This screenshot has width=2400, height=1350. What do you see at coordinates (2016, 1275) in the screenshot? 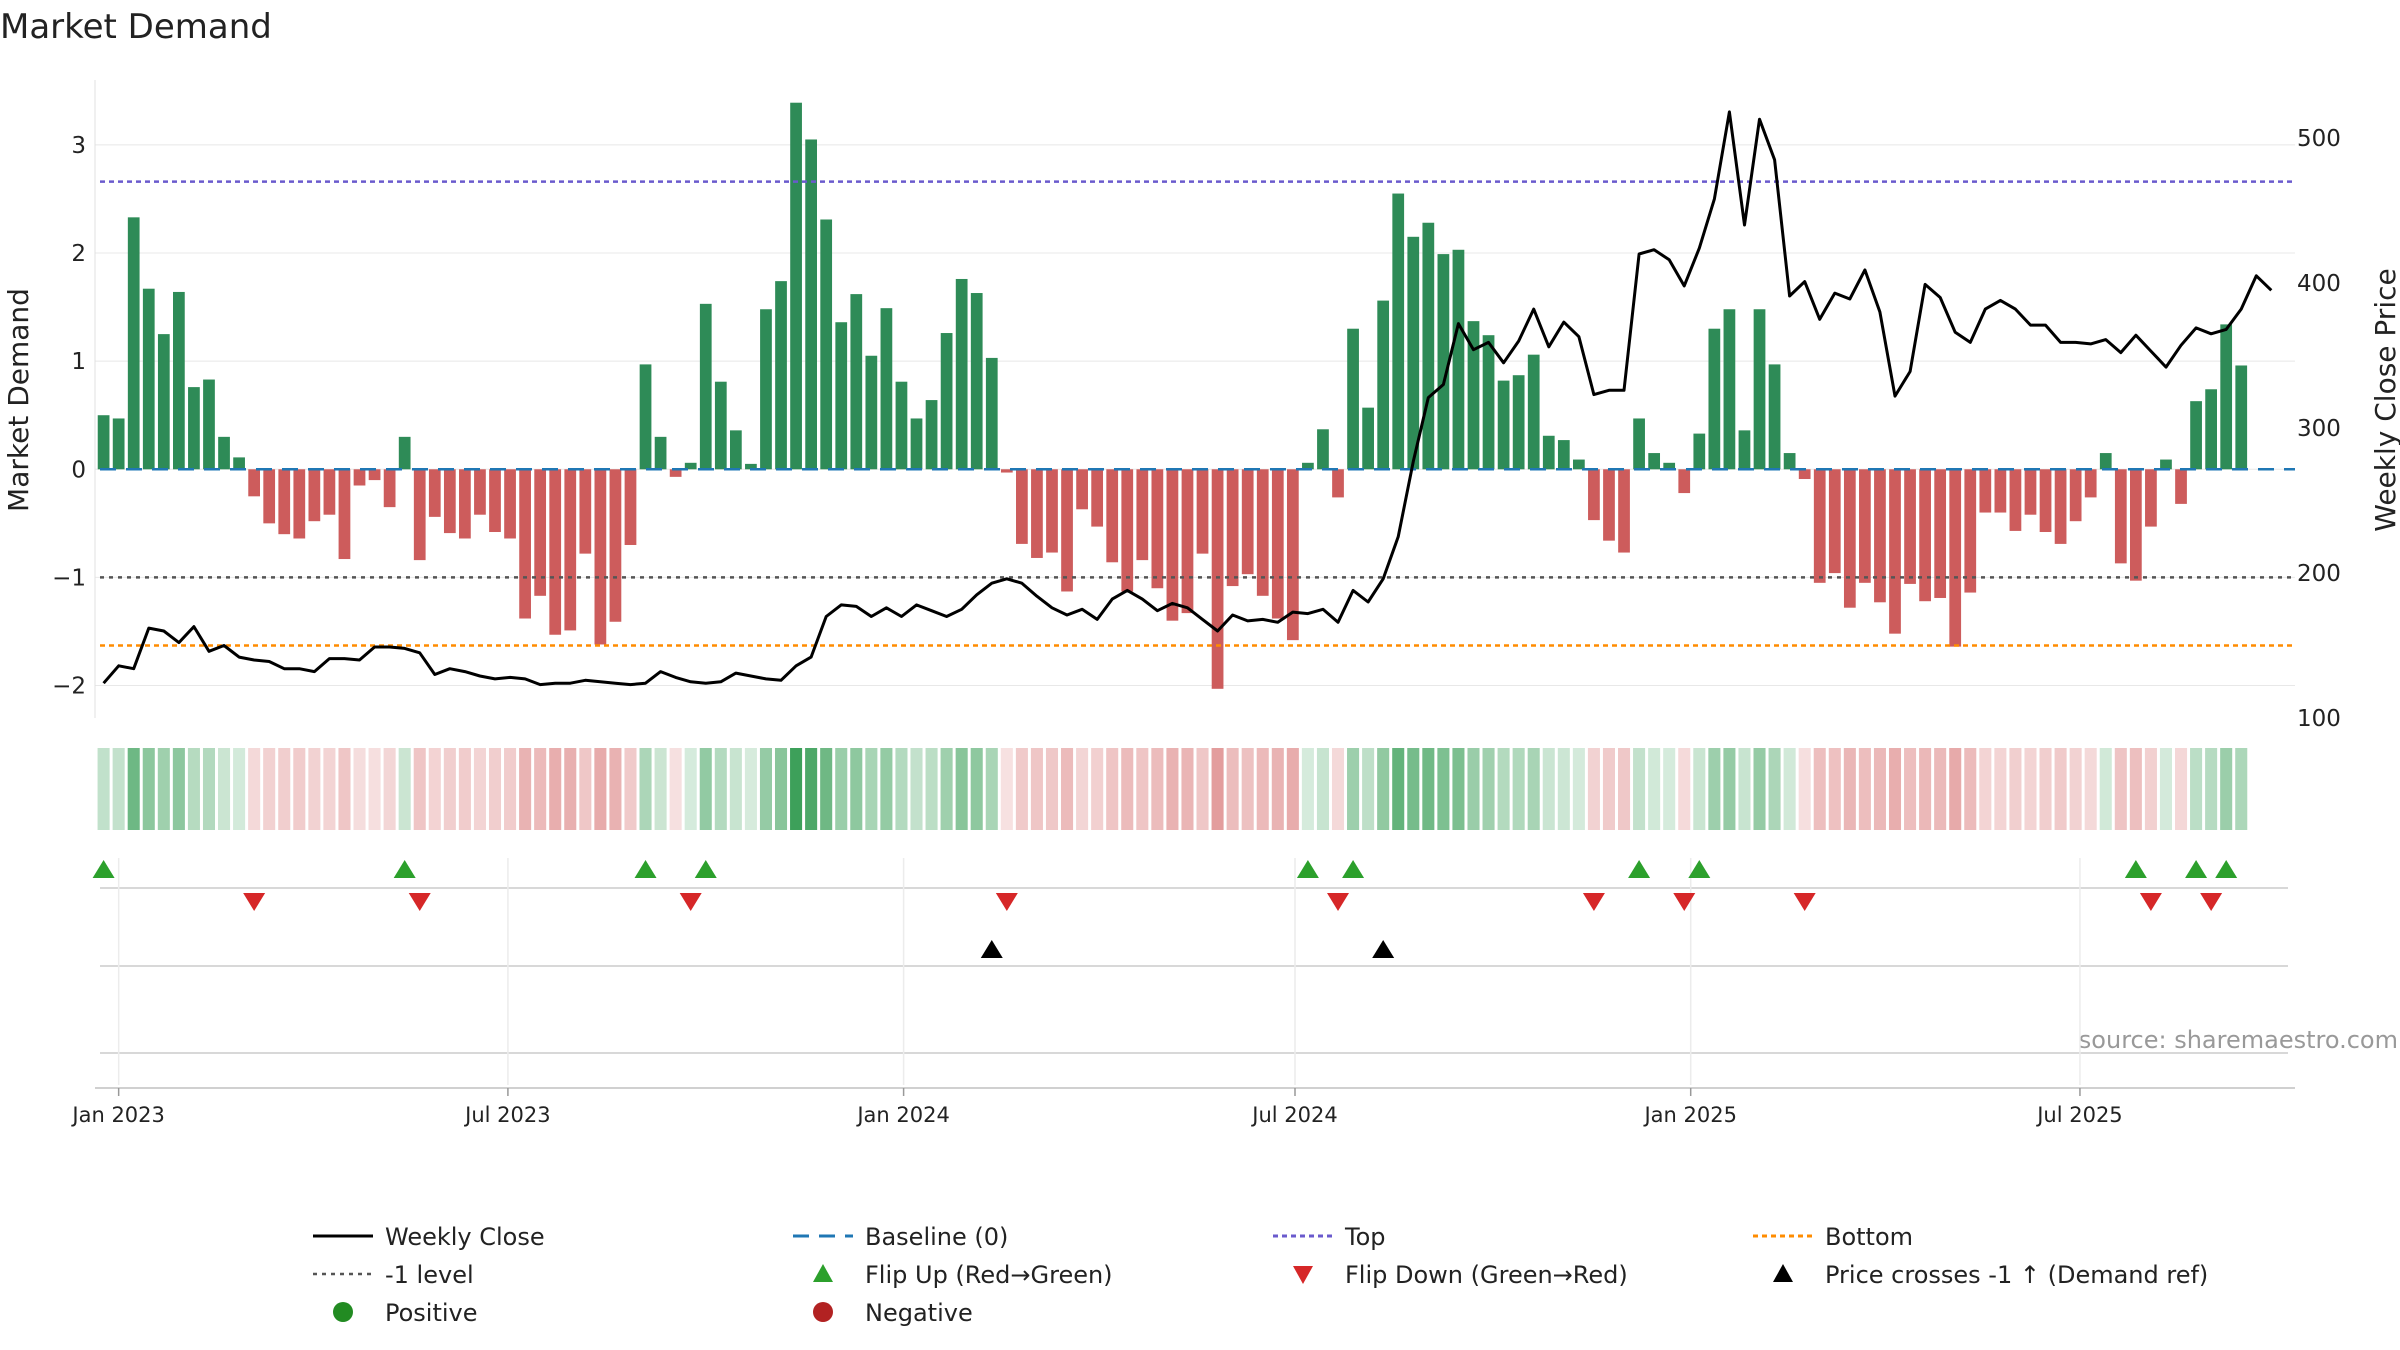
I see `legend-label-price-cross: Price crosses -1 ↑ (Demand ref)` at bounding box center [2016, 1275].